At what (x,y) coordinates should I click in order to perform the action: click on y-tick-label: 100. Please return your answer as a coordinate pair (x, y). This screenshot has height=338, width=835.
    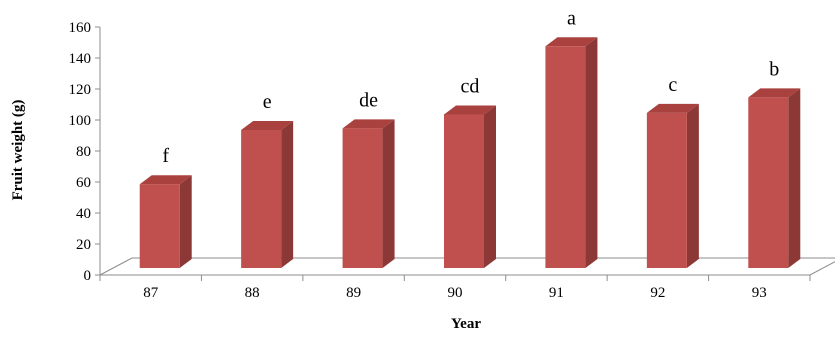
    Looking at the image, I should click on (80, 121).